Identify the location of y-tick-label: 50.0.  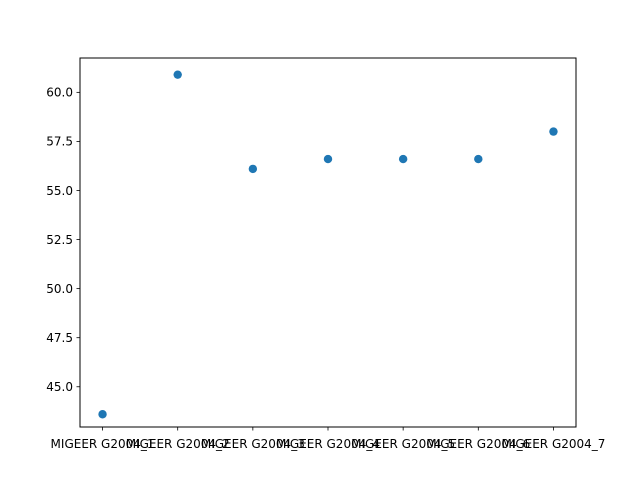
(59, 289).